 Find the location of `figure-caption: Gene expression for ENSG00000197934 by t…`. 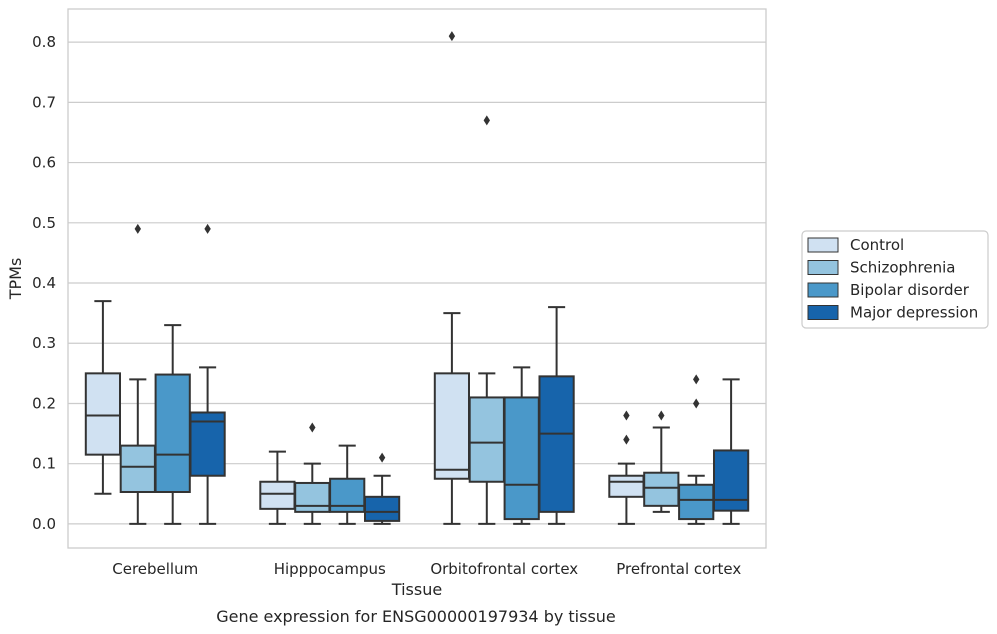

figure-caption: Gene expression for ENSG00000197934 by t… is located at coordinates (416, 616).